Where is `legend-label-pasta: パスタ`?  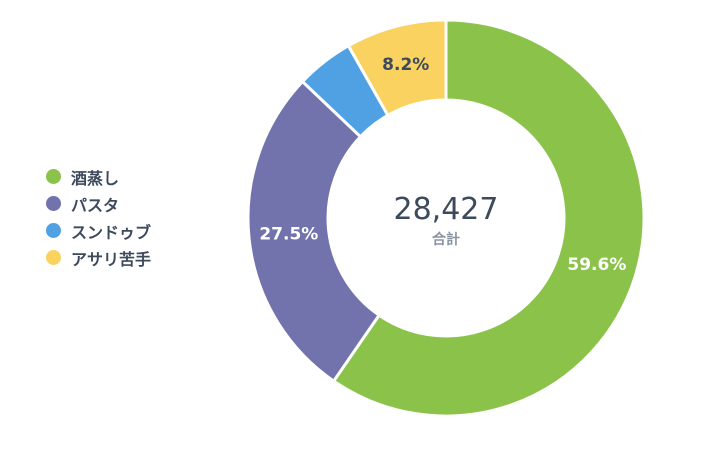 legend-label-pasta: パスタ is located at coordinates (95, 205).